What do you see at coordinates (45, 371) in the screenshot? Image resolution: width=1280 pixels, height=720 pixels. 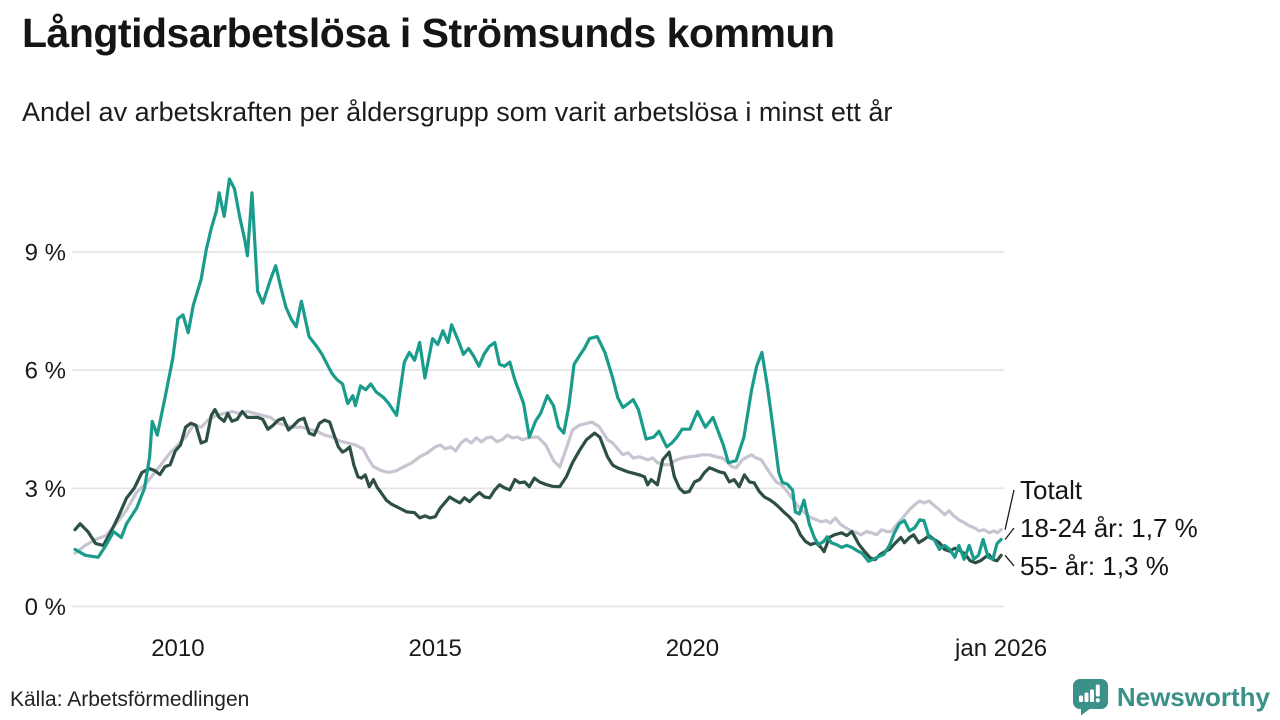 I see `y-tick-label: 6 %` at bounding box center [45, 371].